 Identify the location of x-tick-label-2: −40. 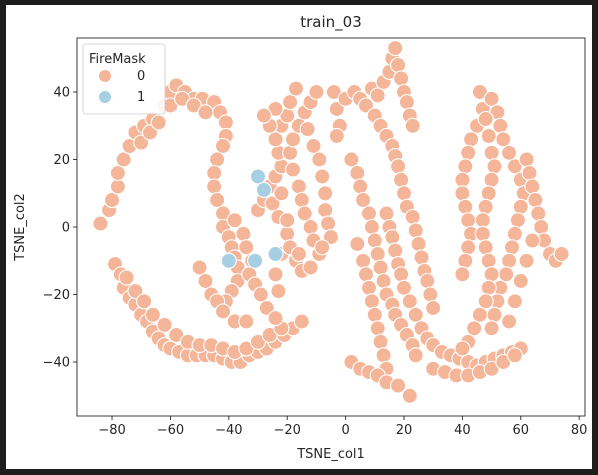
(228, 430).